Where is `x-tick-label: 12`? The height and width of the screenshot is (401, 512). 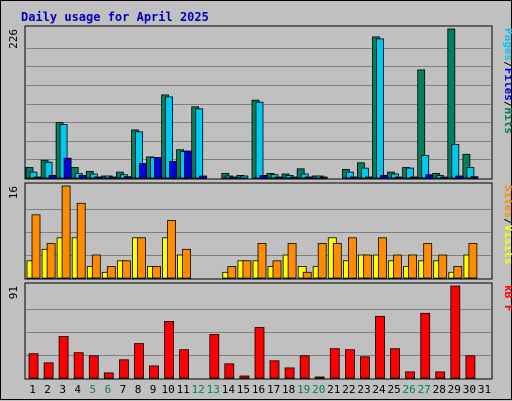
x-tick-label: 12 is located at coordinates (198, 389).